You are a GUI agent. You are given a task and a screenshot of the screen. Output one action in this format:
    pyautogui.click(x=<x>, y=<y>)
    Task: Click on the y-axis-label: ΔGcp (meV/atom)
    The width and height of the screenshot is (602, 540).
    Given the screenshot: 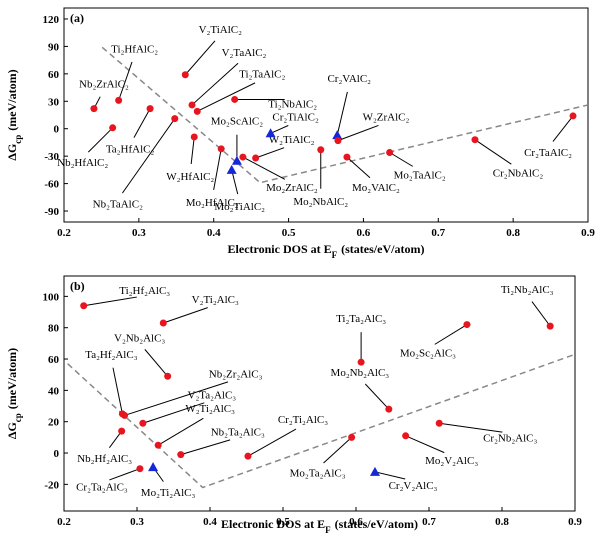 What is the action you would take?
    pyautogui.click(x=14, y=114)
    